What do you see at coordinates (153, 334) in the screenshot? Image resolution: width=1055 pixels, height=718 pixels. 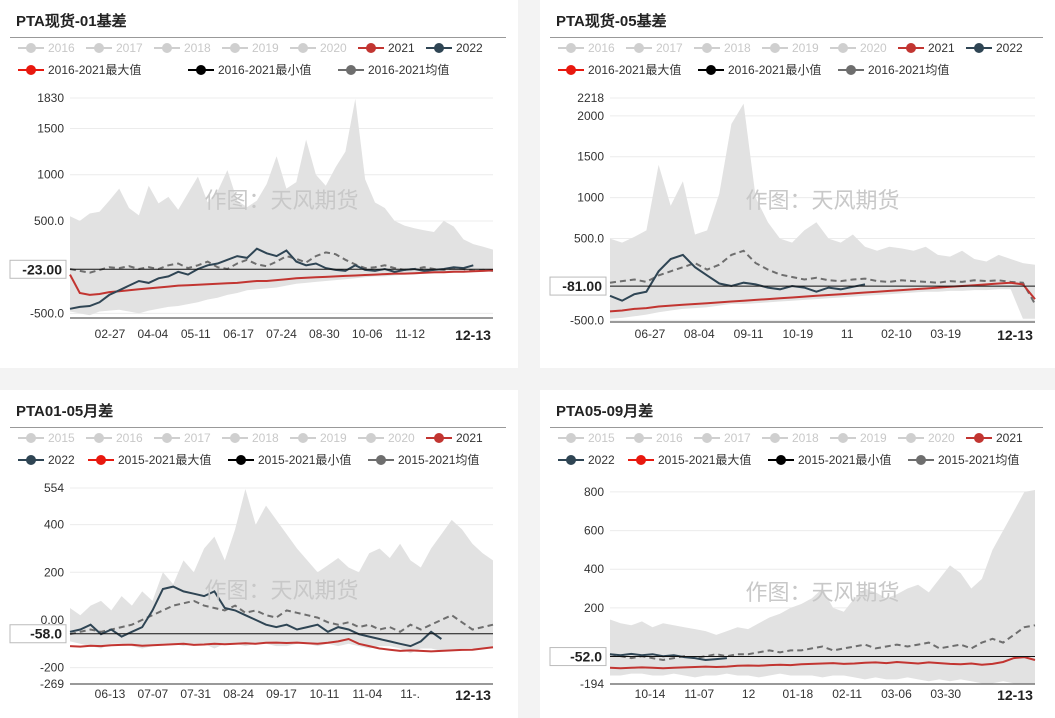 I see `x-tick-label: 04-04` at bounding box center [153, 334].